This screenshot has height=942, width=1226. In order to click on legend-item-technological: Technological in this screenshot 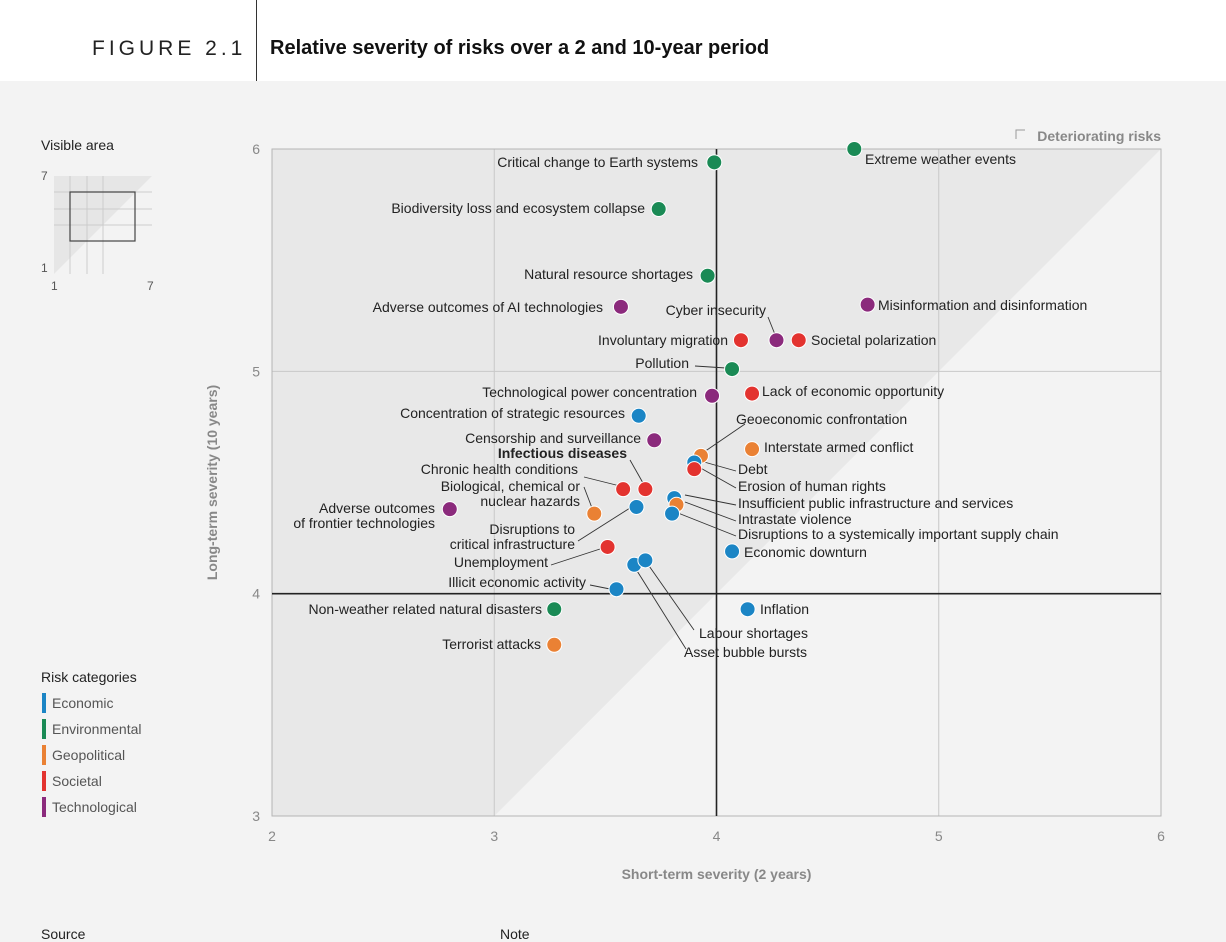, I will do `click(91, 810)`.